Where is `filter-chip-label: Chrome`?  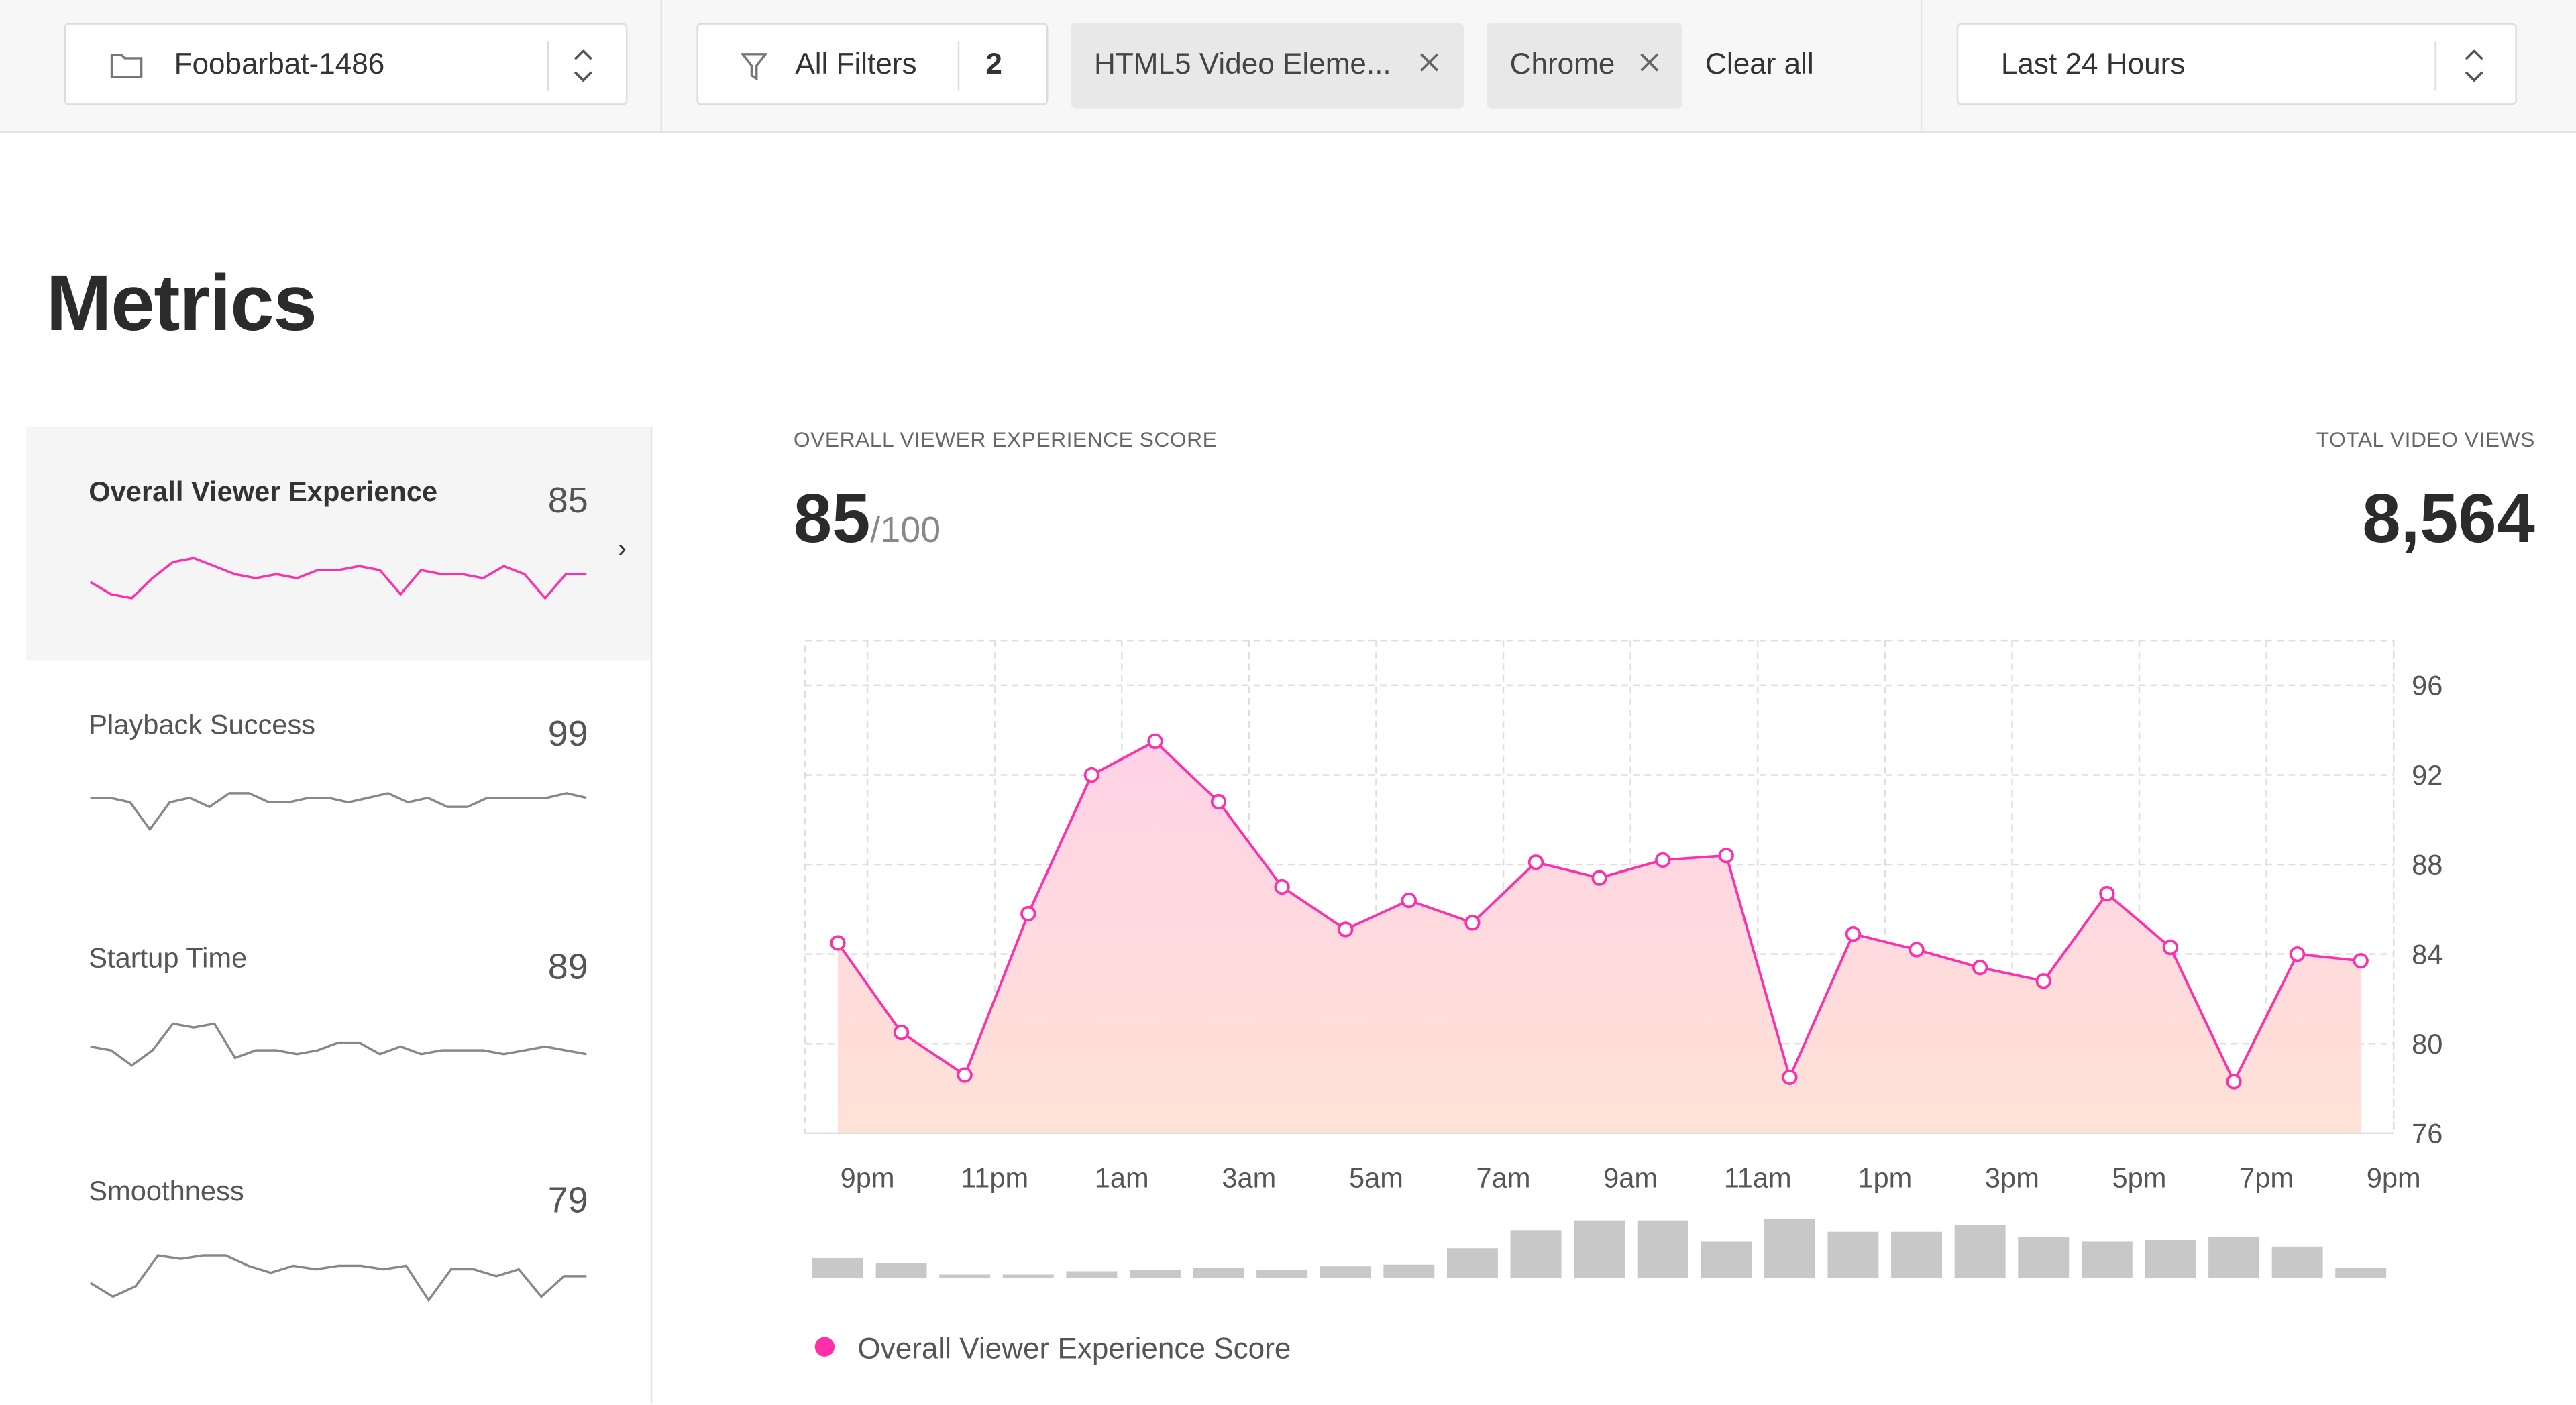 filter-chip-label: Chrome is located at coordinates (1562, 64).